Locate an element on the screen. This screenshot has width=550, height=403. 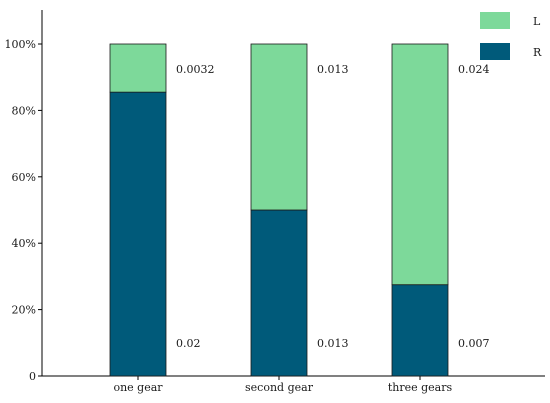
y-tick-label: 20% is located at coordinates (24, 310).